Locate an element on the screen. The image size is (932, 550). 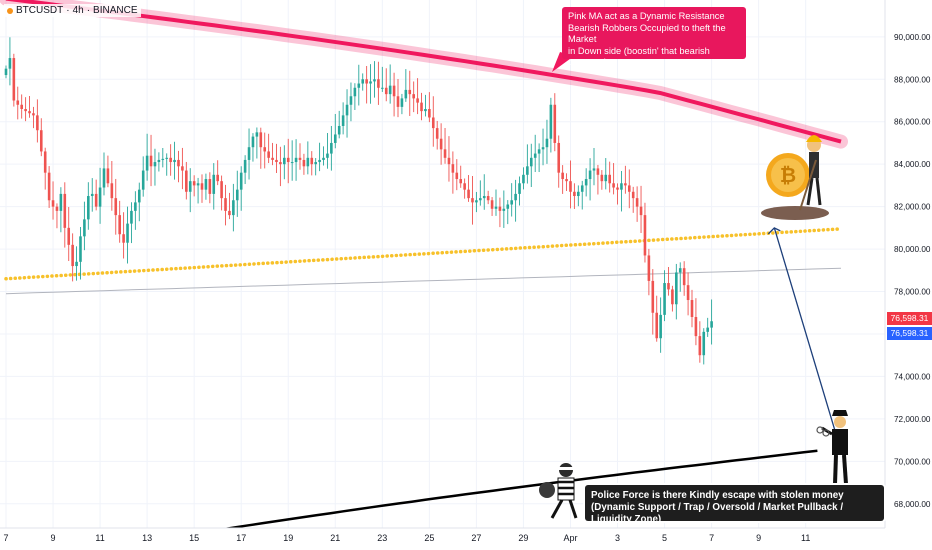
price-tick-label: 88,000.00 is located at coordinates (912, 79).